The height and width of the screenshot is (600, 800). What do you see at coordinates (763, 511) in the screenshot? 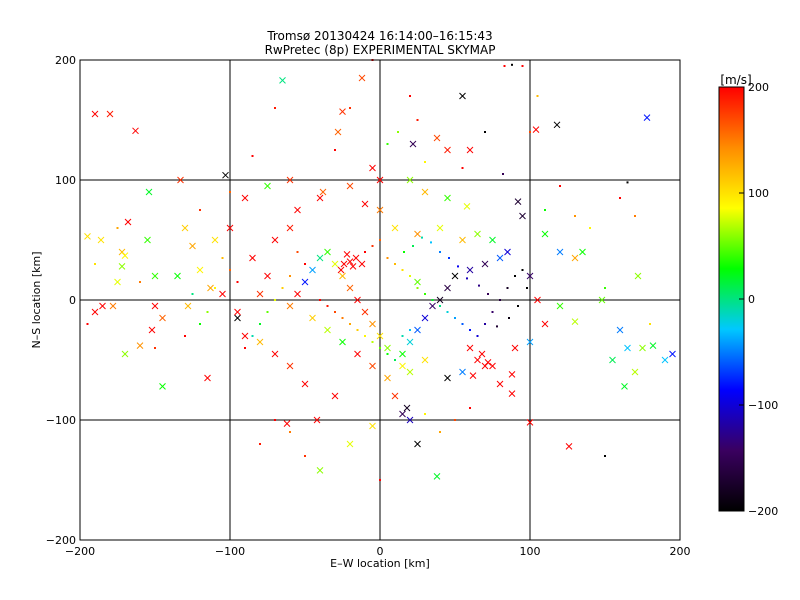
I see `colorbar-tick-label: −200` at bounding box center [763, 511].